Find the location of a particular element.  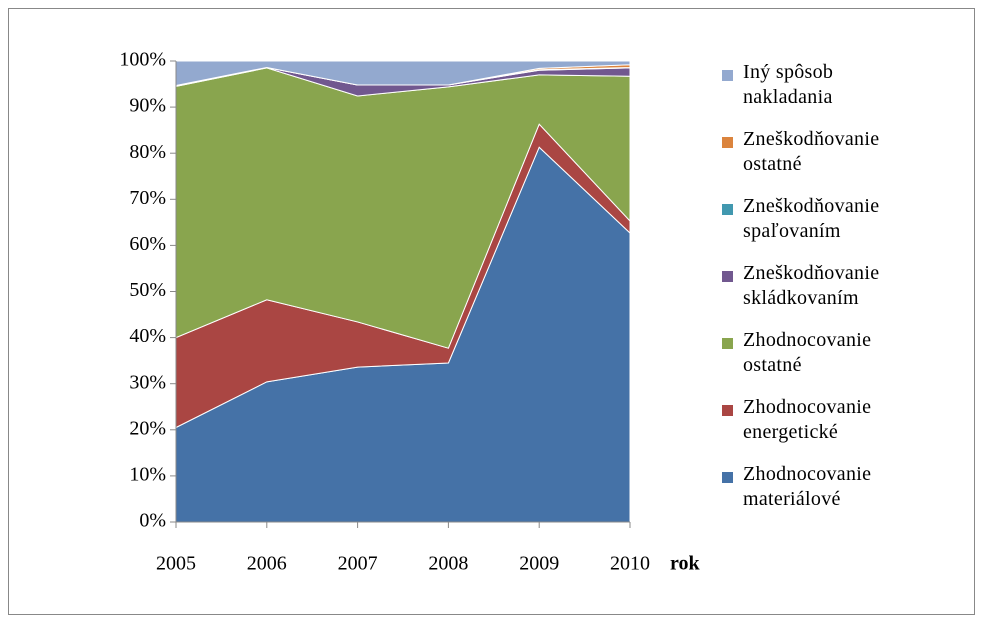

y-tick-label: 90% is located at coordinates (147, 106).